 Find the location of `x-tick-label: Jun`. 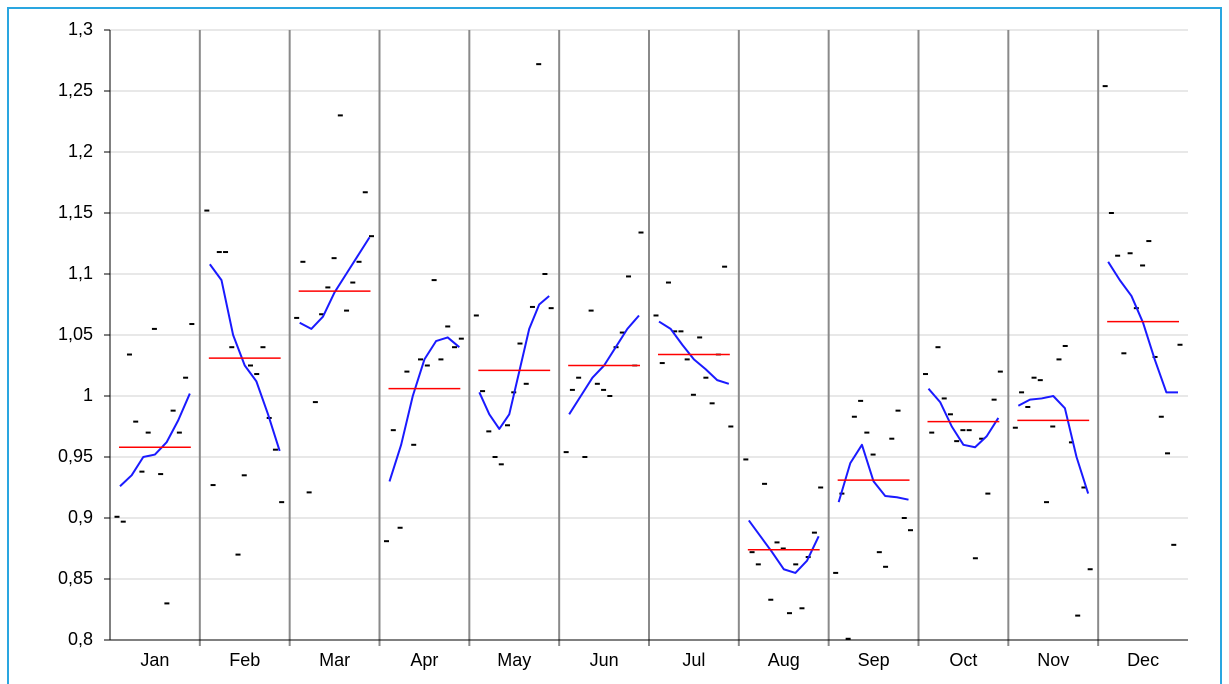

x-tick-label: Jun is located at coordinates (604, 660).